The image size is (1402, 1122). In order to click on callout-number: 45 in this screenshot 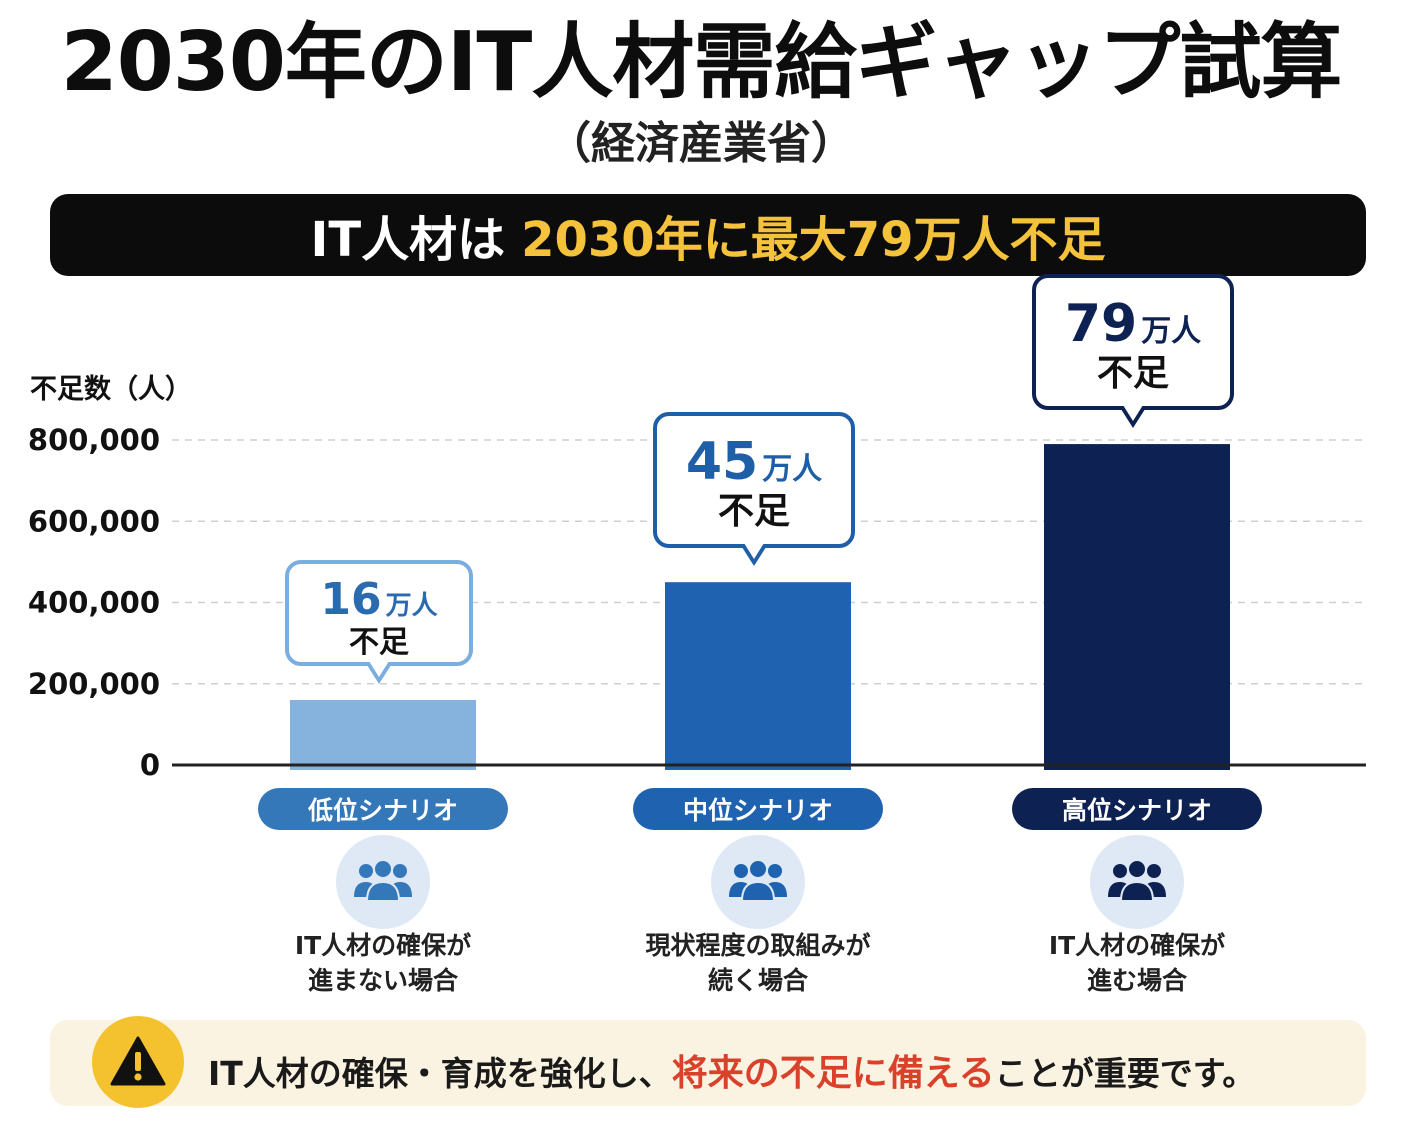, I will do `click(722, 462)`.